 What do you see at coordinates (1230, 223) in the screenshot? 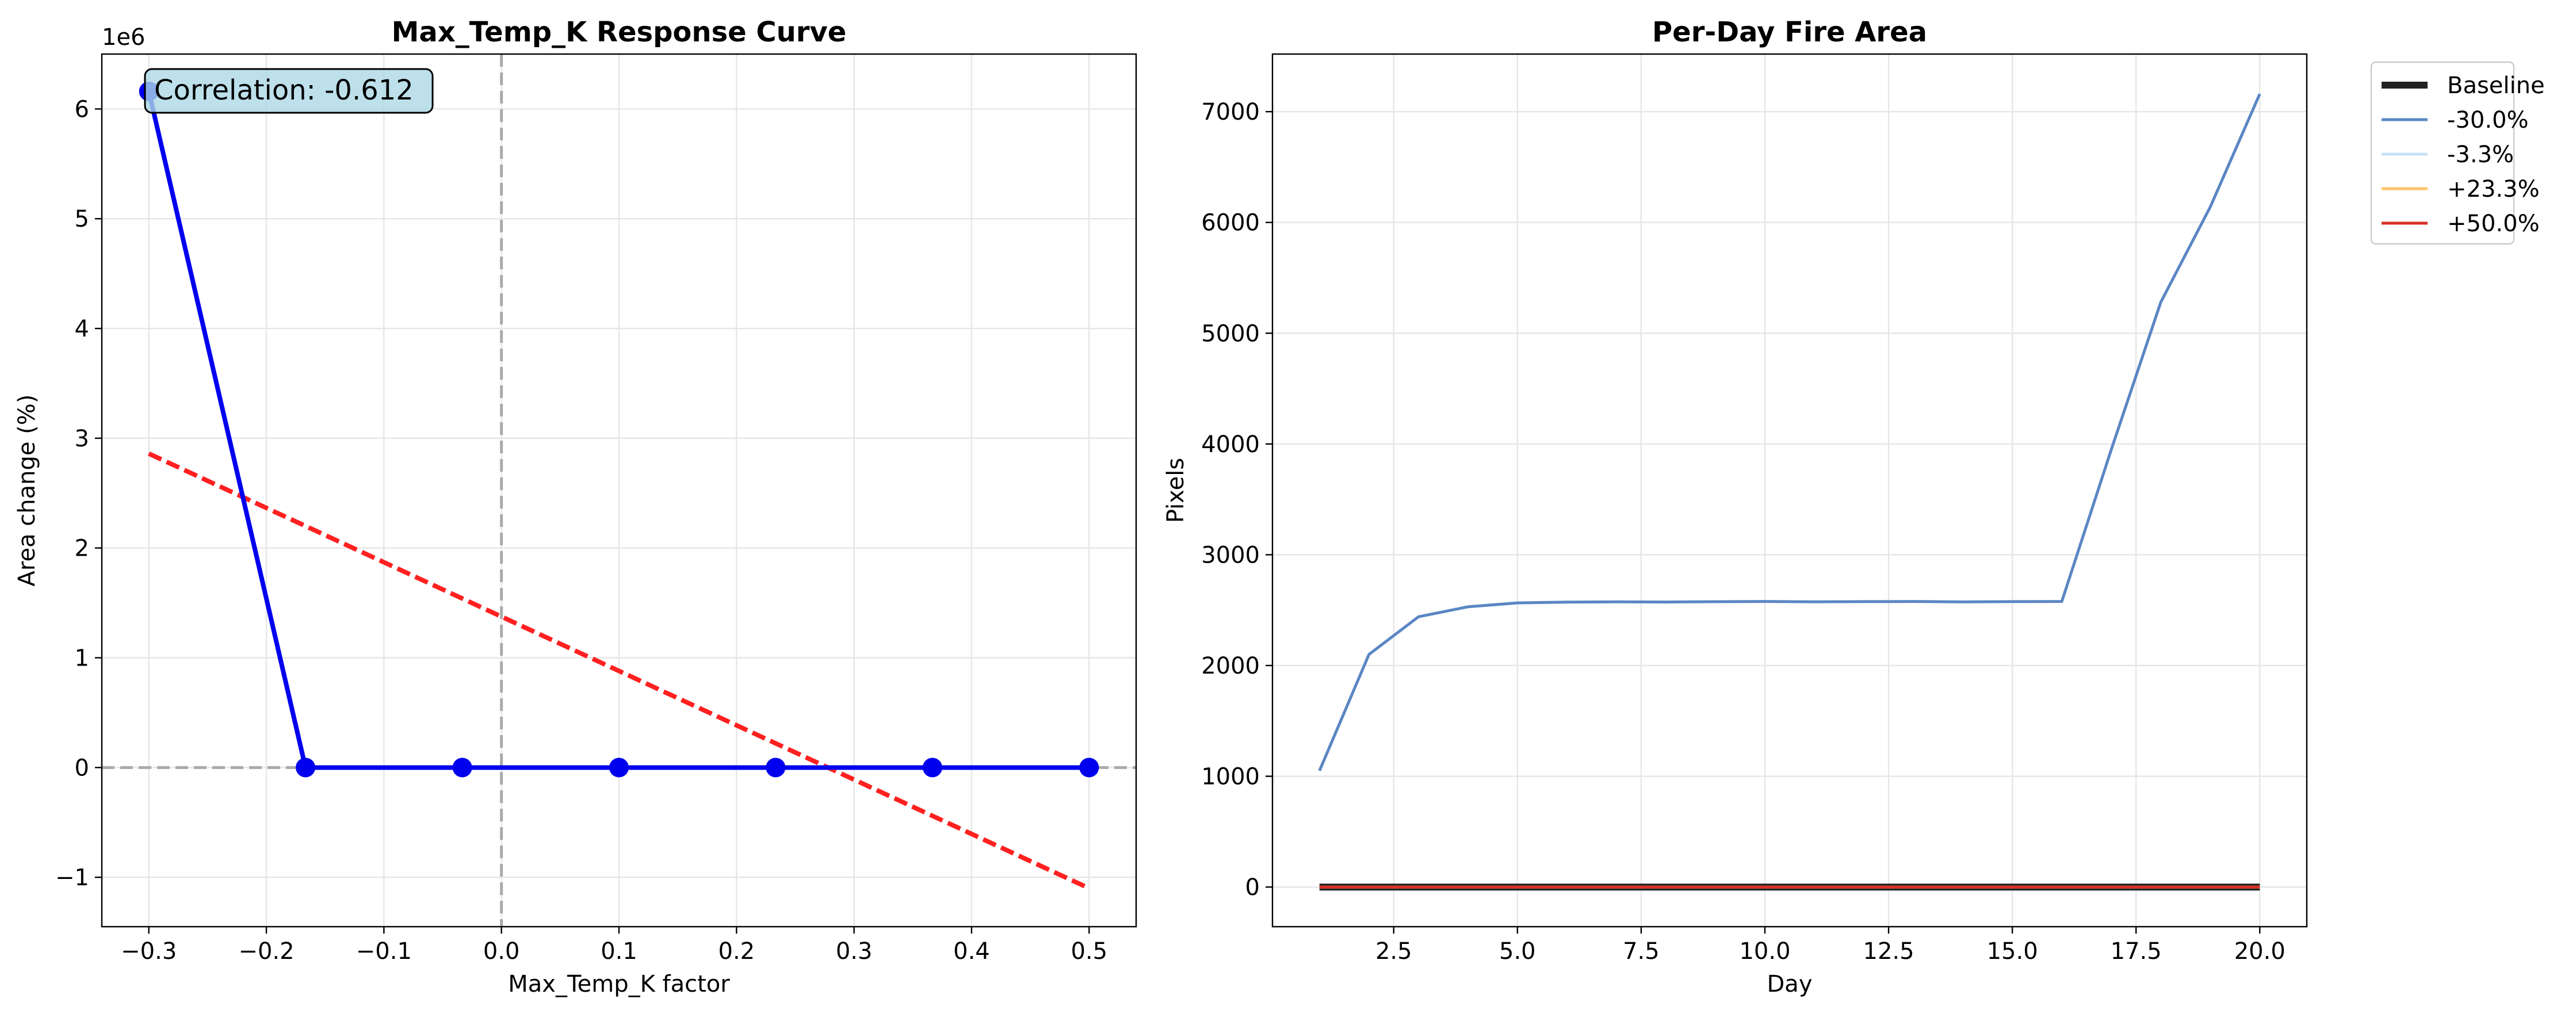
I see `y-tick-label: 6000` at bounding box center [1230, 223].